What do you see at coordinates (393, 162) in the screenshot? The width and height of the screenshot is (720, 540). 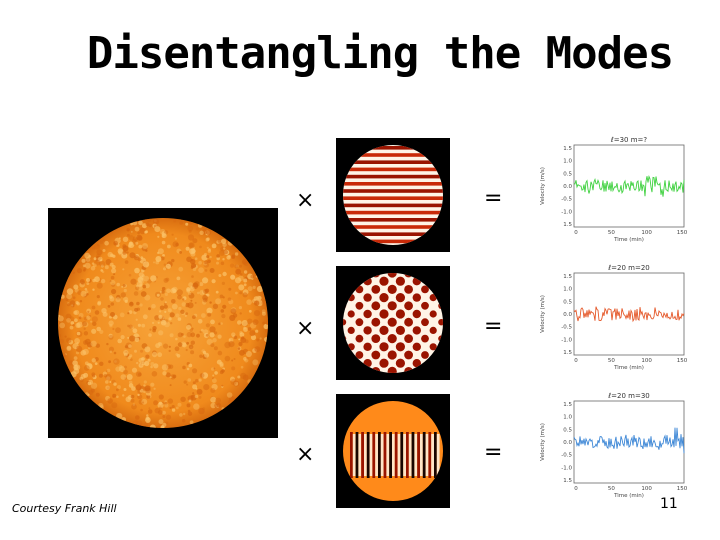 I see `mode-band` at bounding box center [393, 162].